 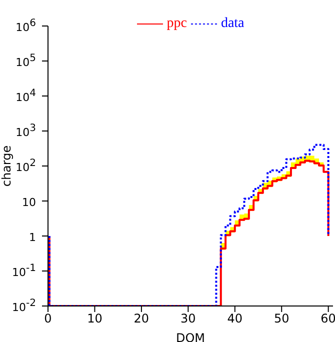 What do you see at coordinates (94, 319) in the screenshot?
I see `x-tick-label: 10` at bounding box center [94, 319].